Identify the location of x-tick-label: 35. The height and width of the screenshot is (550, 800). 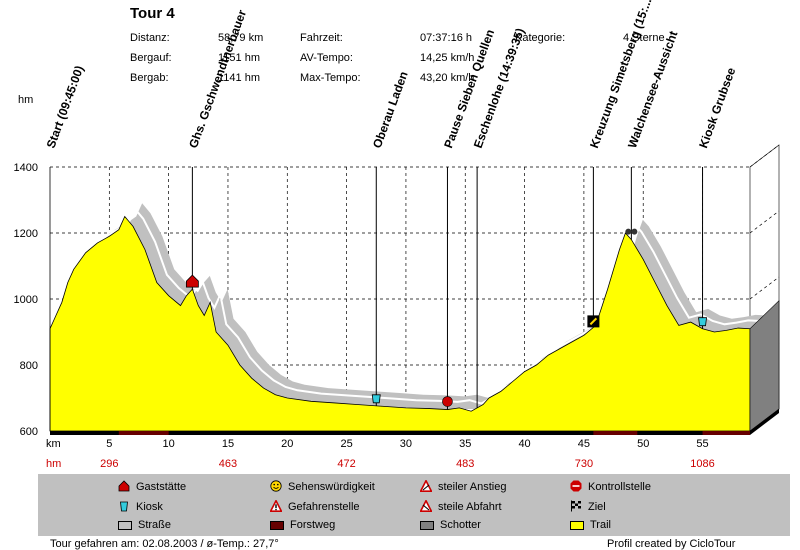
(465, 444).